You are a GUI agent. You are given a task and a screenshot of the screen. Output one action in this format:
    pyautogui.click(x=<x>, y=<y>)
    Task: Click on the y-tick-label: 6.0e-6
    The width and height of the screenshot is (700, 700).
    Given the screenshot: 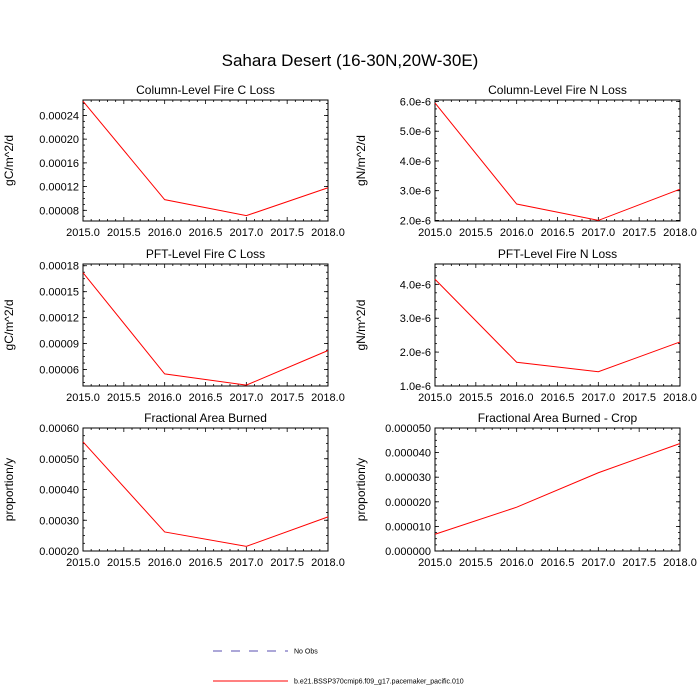 What is the action you would take?
    pyautogui.click(x=415, y=102)
    